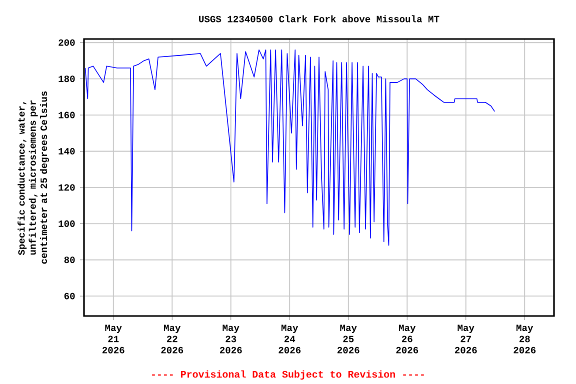  I want to click on y-tick-label: 140, so click(66, 151).